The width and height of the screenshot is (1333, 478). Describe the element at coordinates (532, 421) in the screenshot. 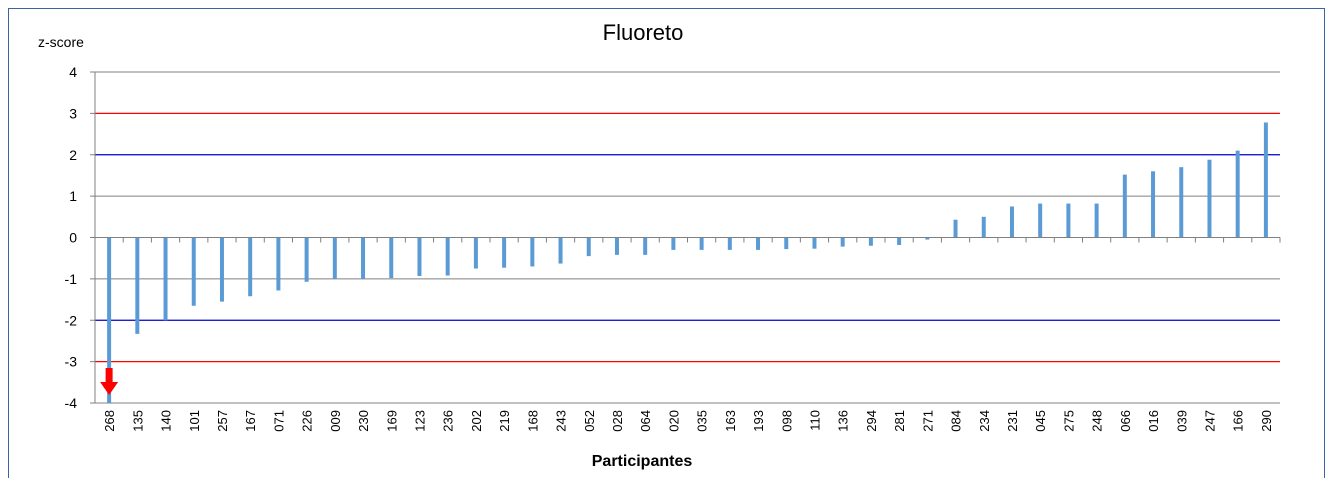

I see `x-tick-label: 168` at that location.